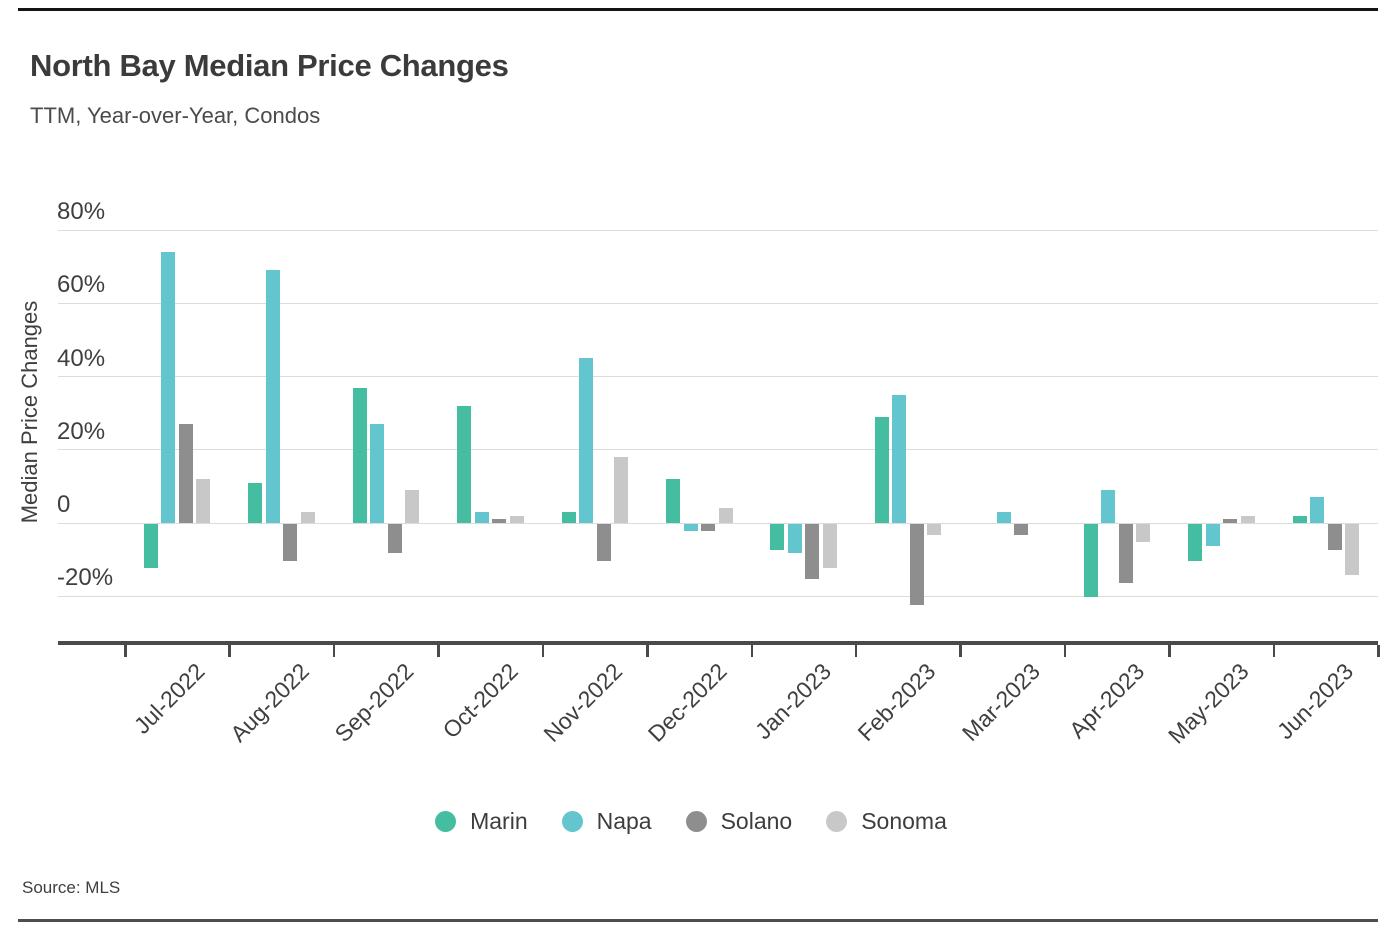 The height and width of the screenshot is (934, 1382). I want to click on bar-napa-oct-2022, so click(481, 517).